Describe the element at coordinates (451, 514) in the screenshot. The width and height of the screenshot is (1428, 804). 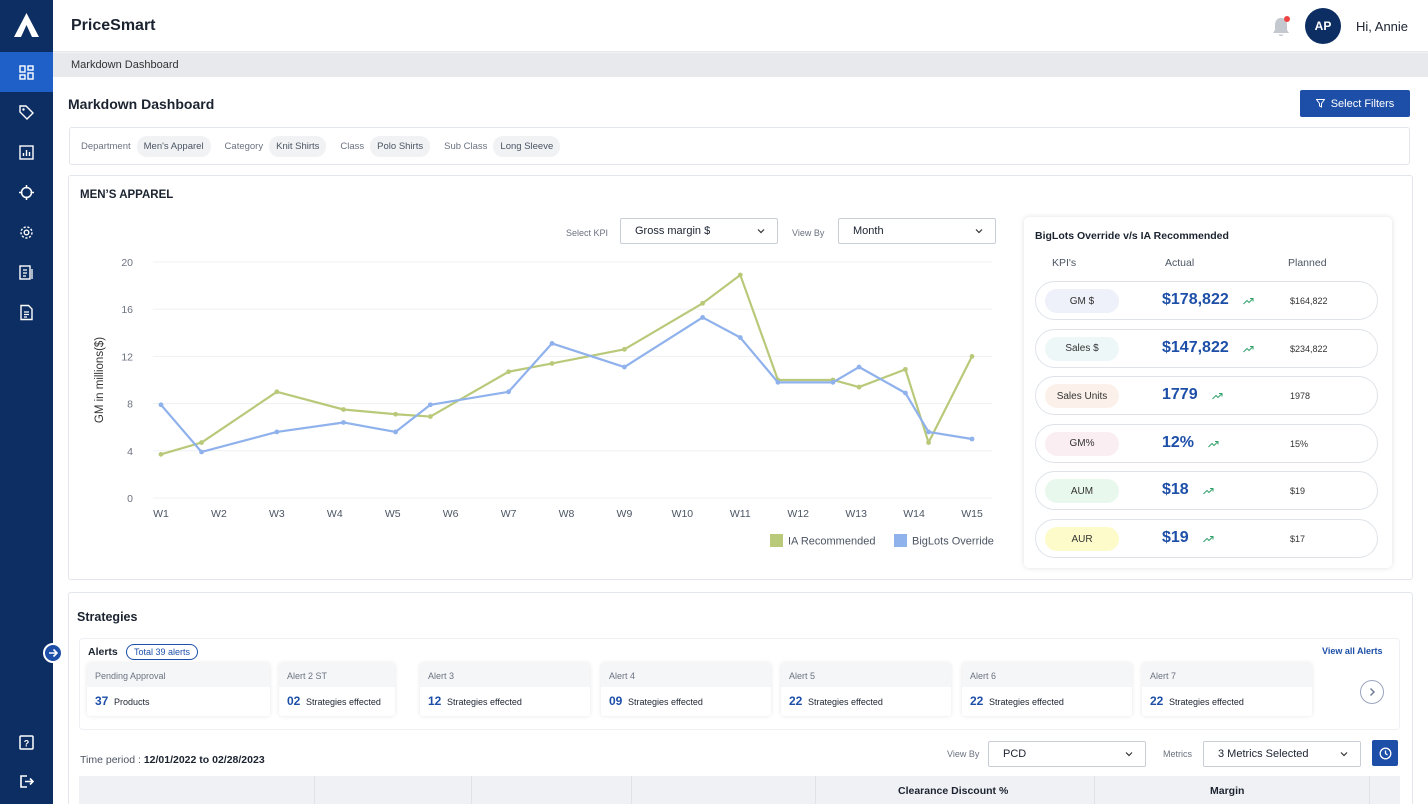
I see `x-tick-label: W6` at that location.